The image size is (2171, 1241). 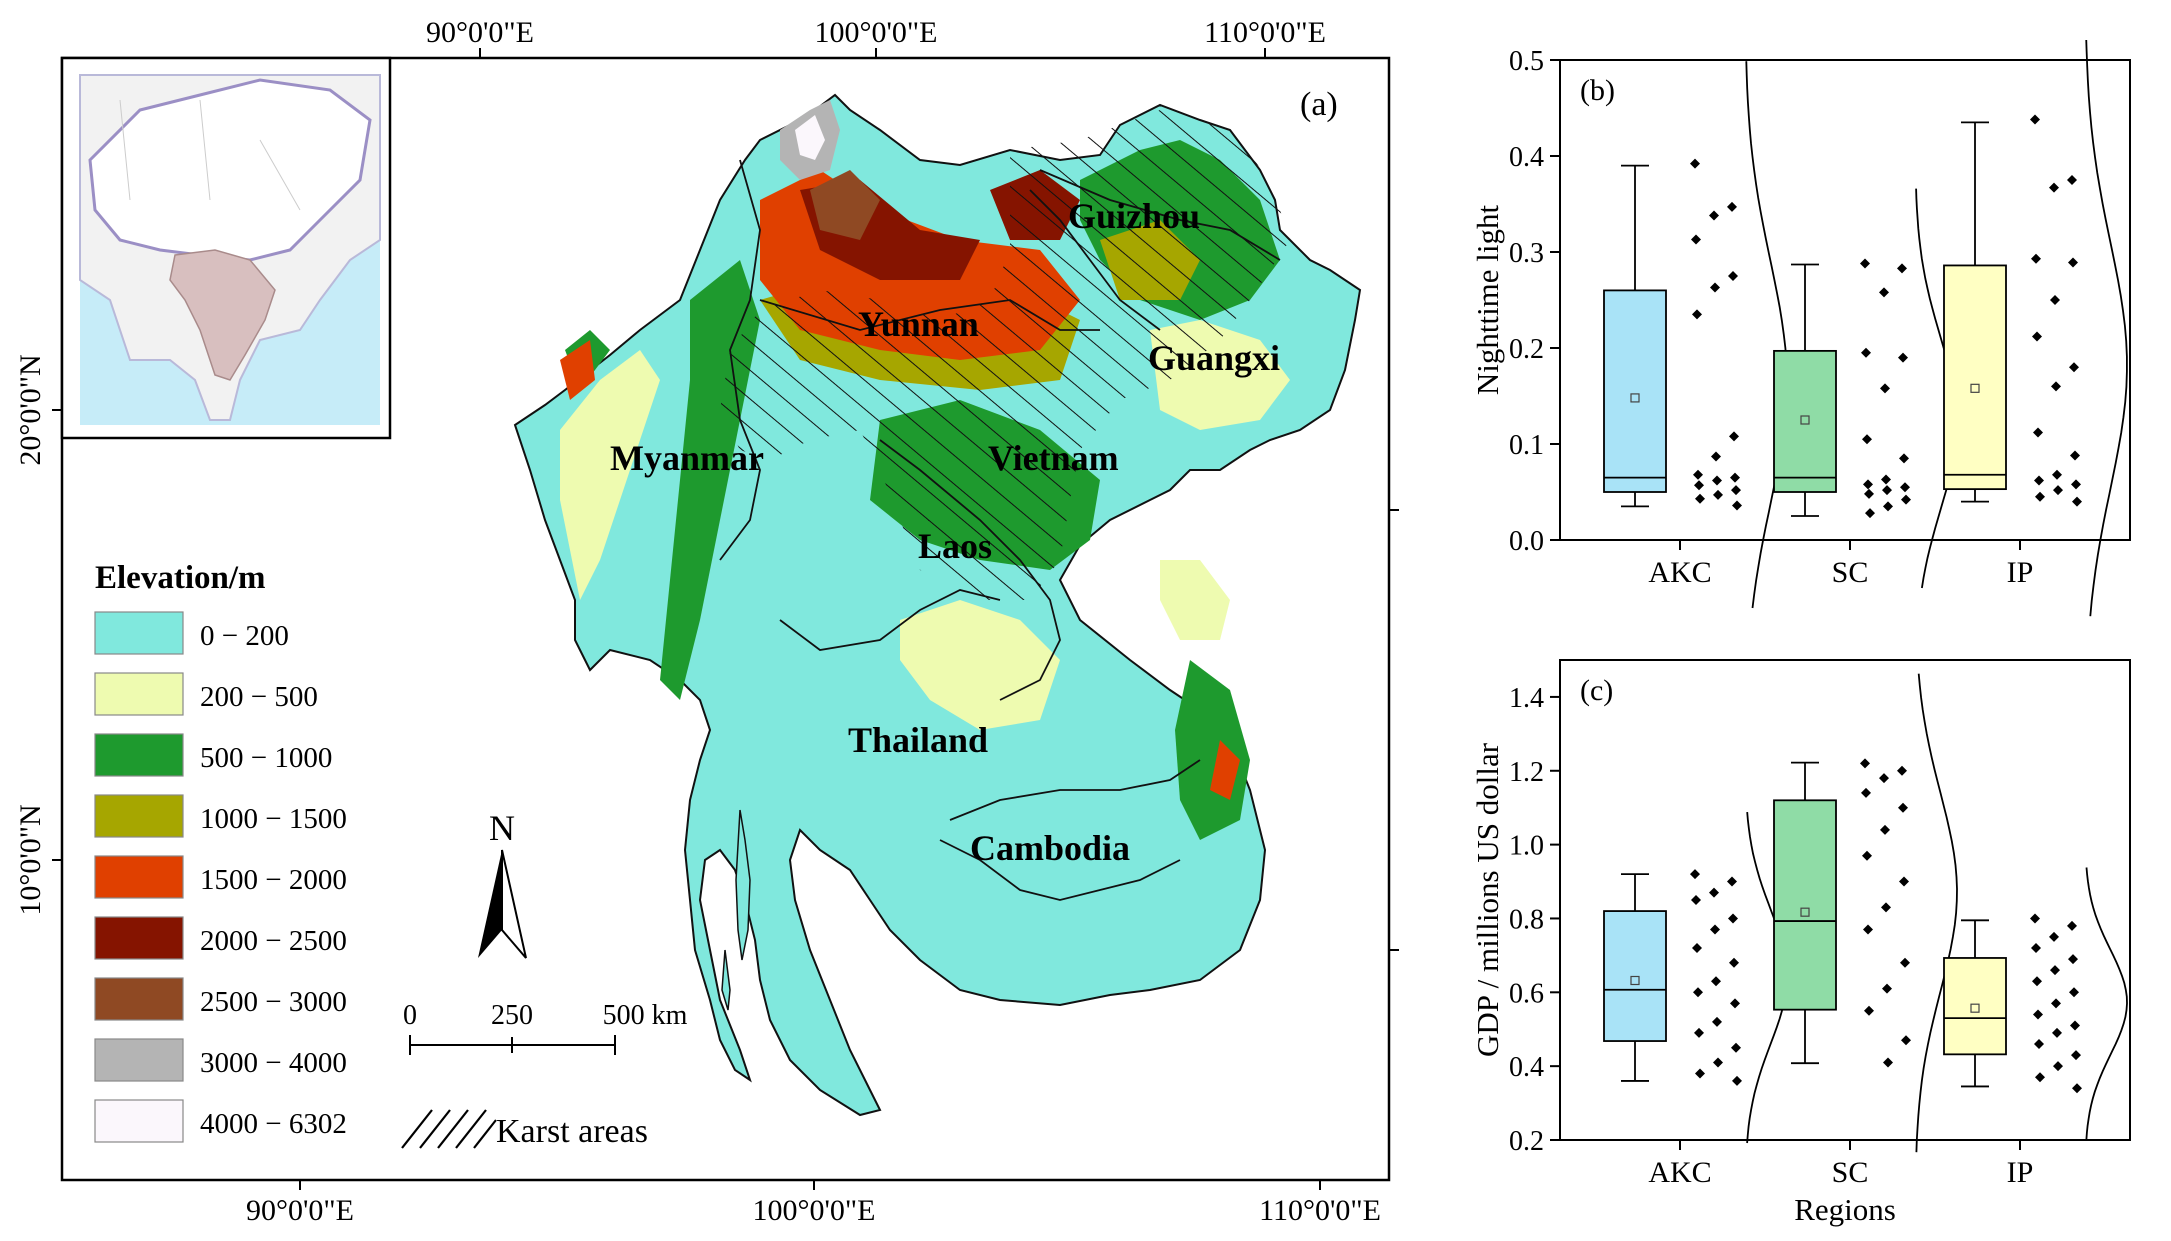 What do you see at coordinates (1526, 772) in the screenshot?
I see `y-tick-label: 1.2` at bounding box center [1526, 772].